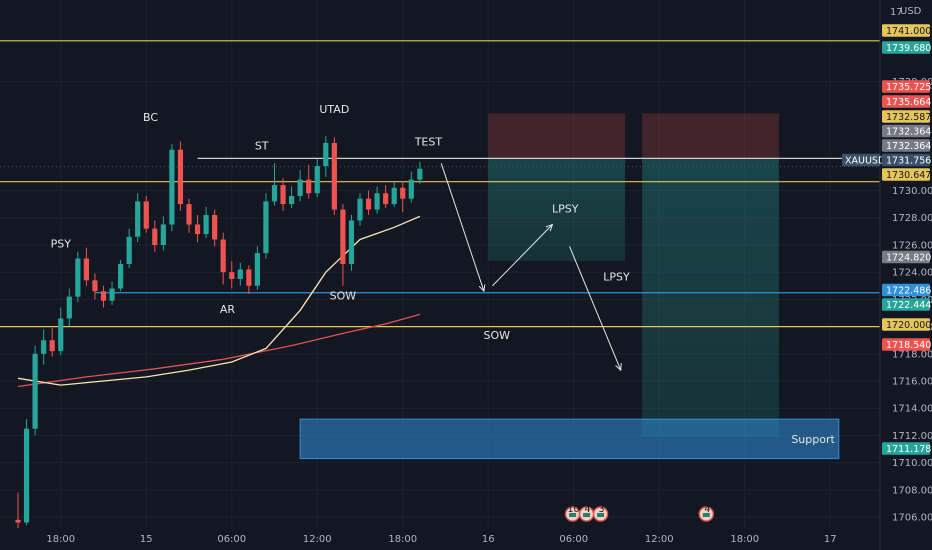 This screenshot has width=932, height=550. What do you see at coordinates (602, 509) in the screenshot?
I see `event-marker-count: 3` at bounding box center [602, 509].